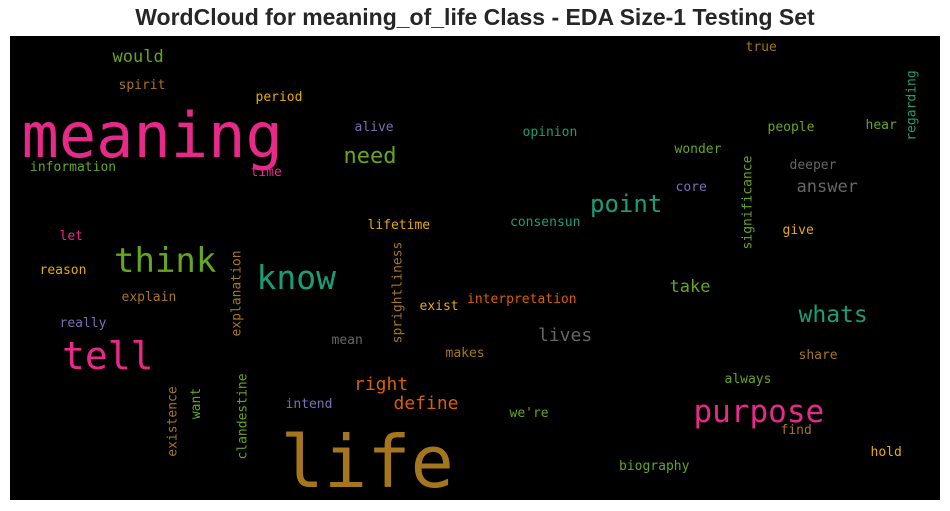 Image resolution: width=950 pixels, height=511 pixels. I want to click on word-true: true, so click(761, 47).